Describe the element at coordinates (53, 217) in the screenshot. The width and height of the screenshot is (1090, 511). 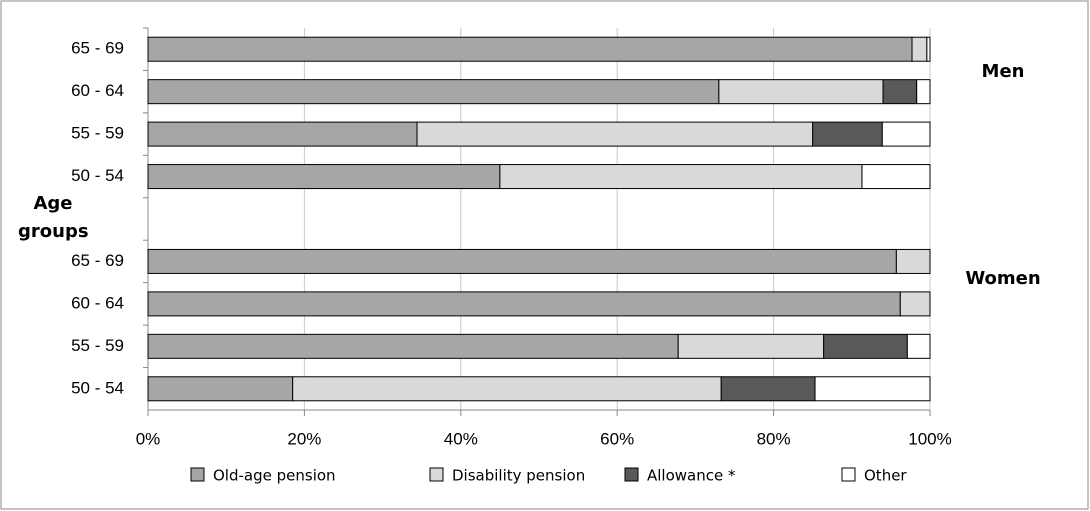
I see `y-axis-label: Age groups` at that location.